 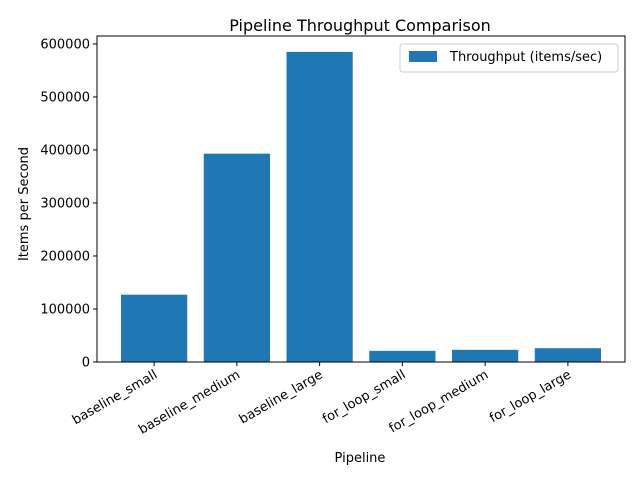 What do you see at coordinates (65, 203) in the screenshot?
I see `y-tick-label: 300000` at bounding box center [65, 203].